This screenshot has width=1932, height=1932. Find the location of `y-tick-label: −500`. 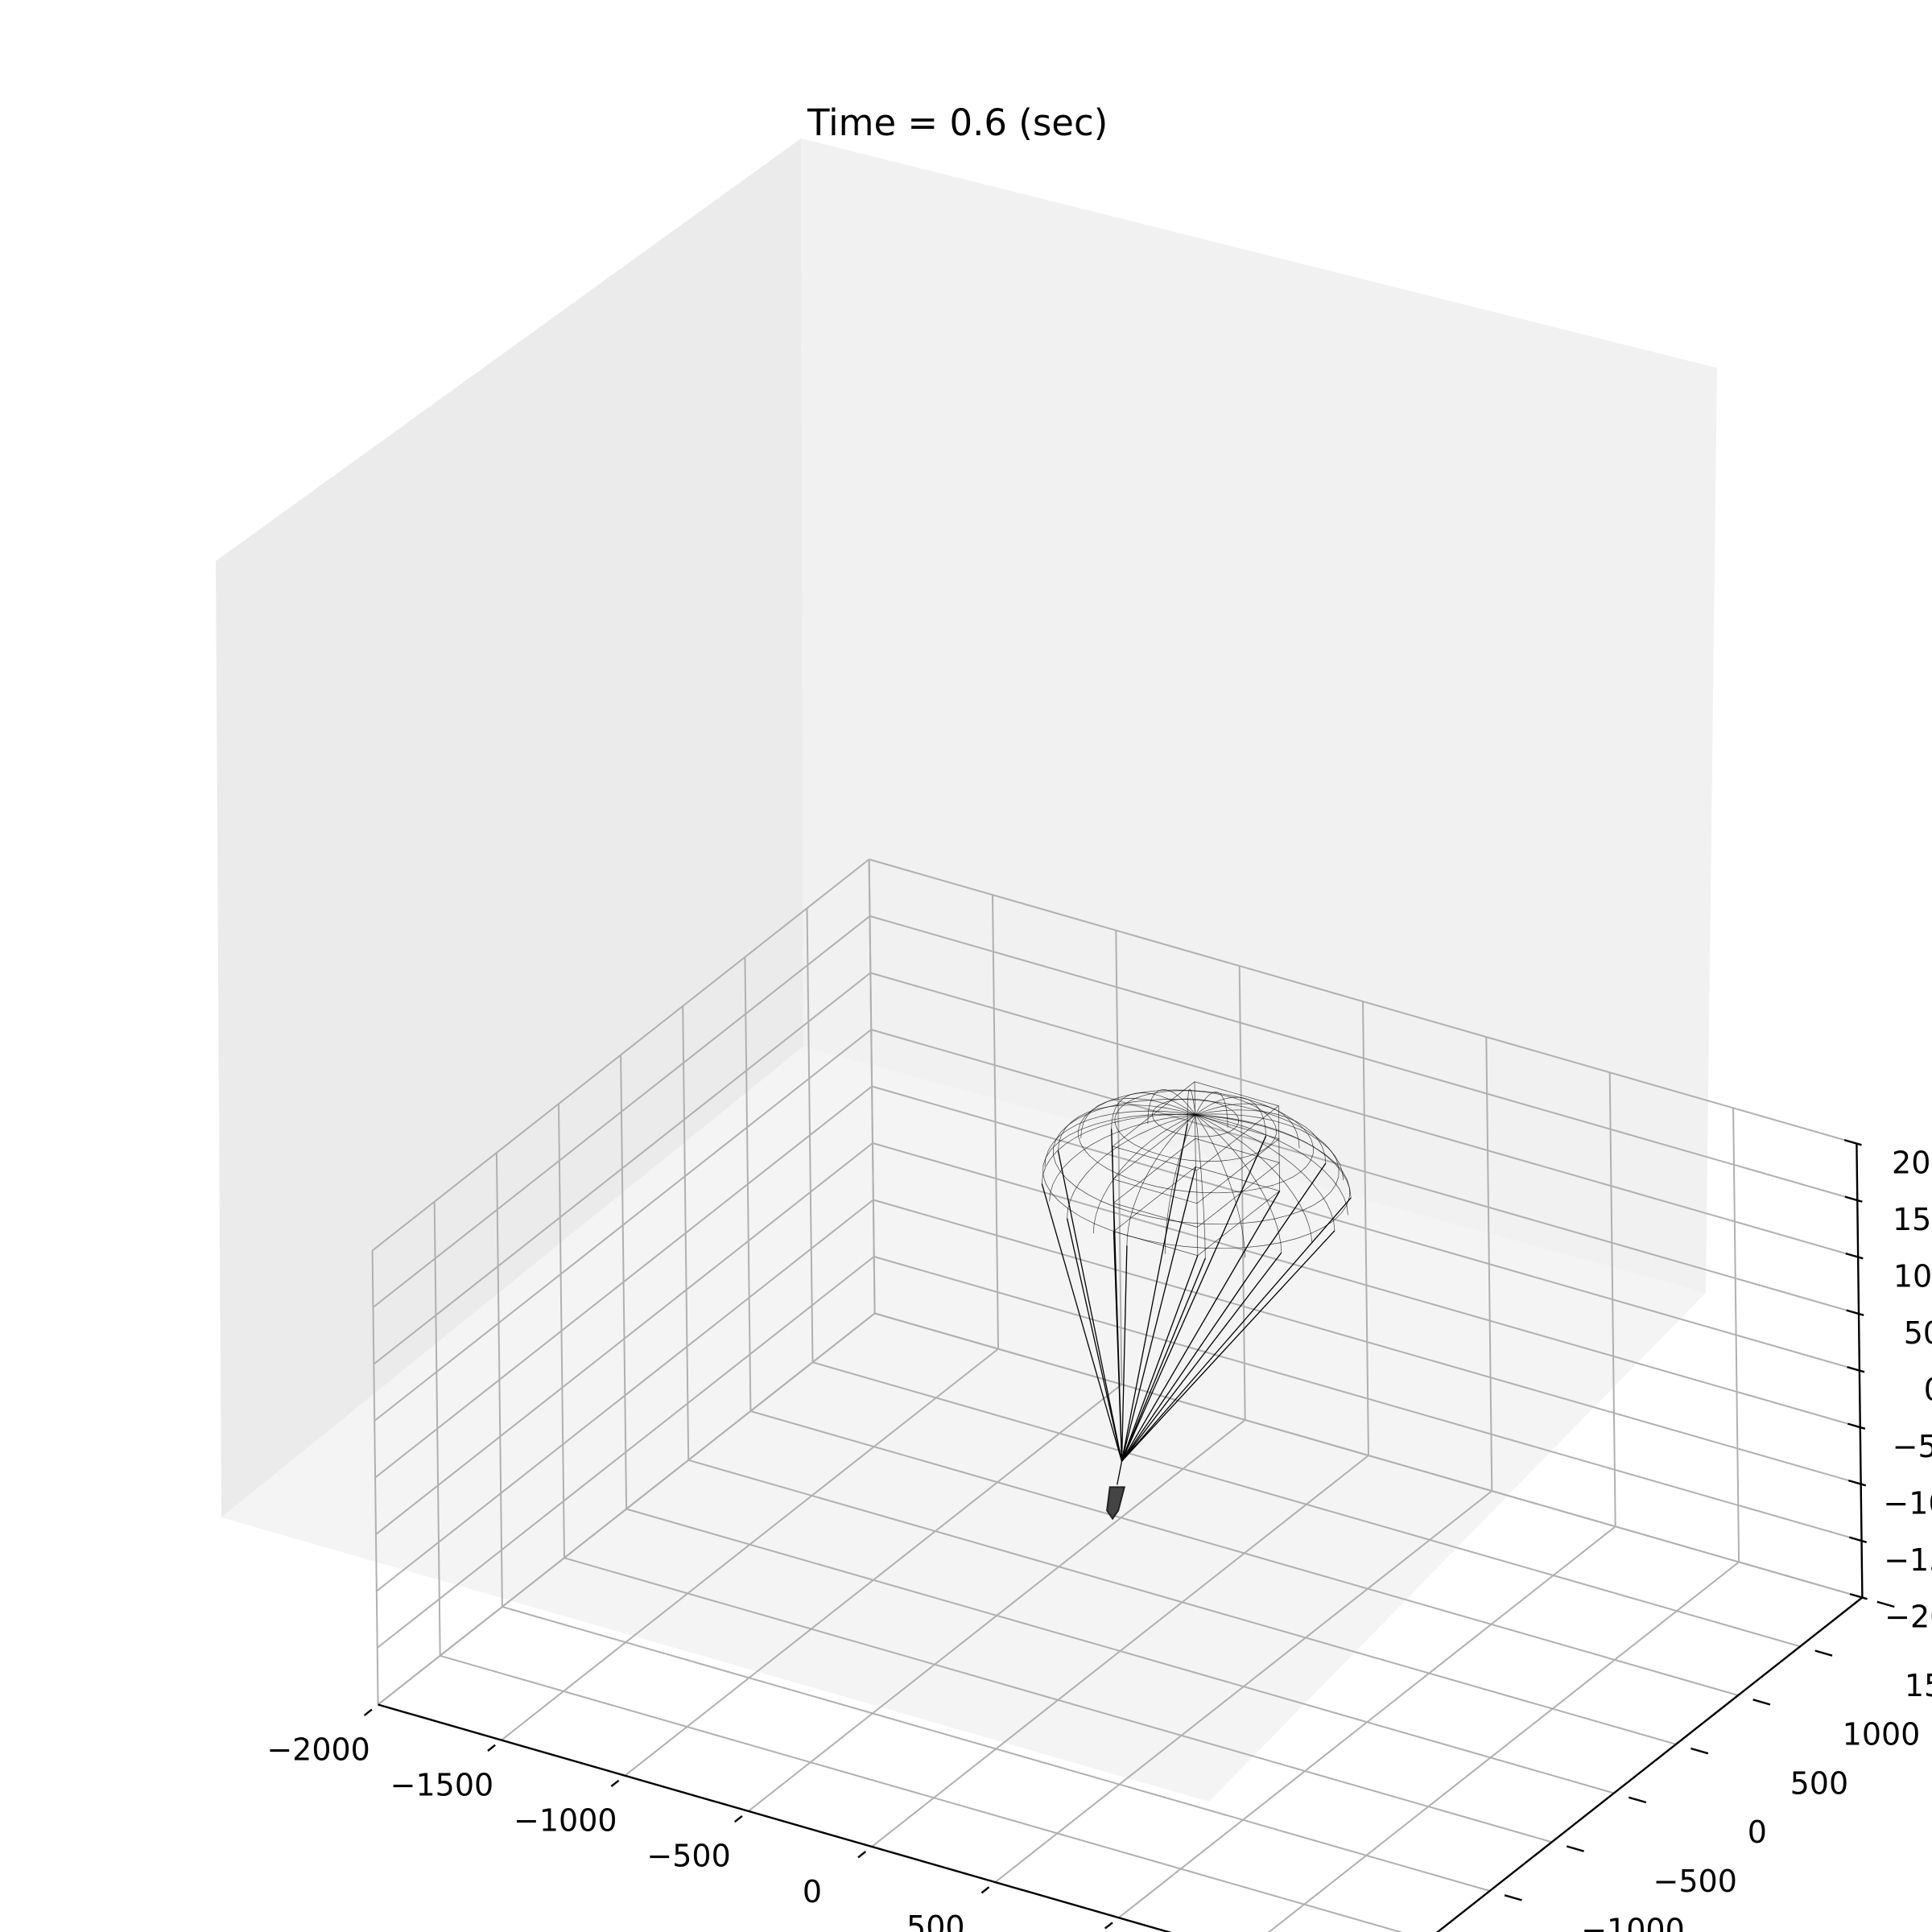

y-tick-label: −500 is located at coordinates (1695, 1881).